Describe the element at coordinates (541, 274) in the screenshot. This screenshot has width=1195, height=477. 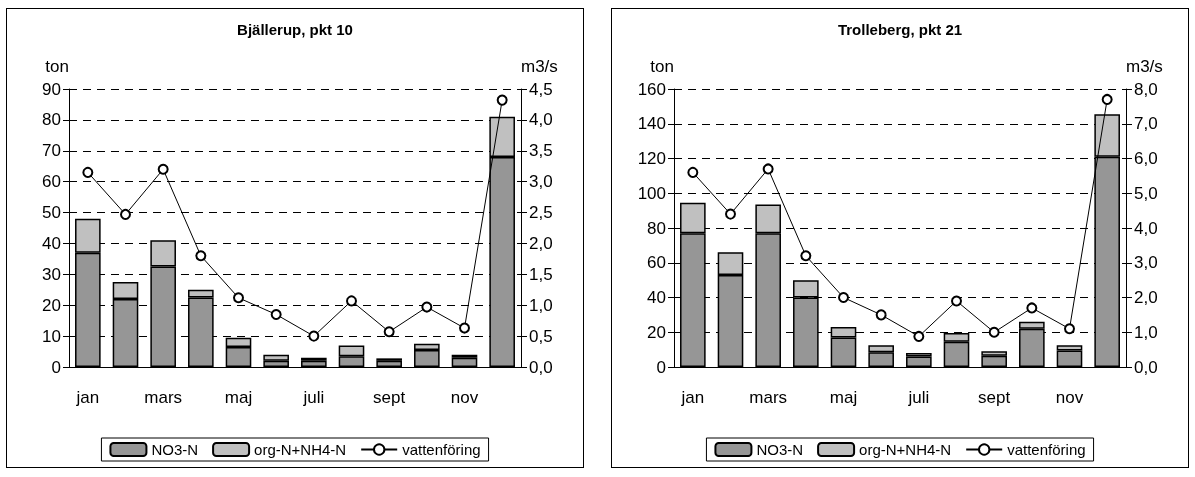
I see `y2-tick-label: 1,5` at that location.